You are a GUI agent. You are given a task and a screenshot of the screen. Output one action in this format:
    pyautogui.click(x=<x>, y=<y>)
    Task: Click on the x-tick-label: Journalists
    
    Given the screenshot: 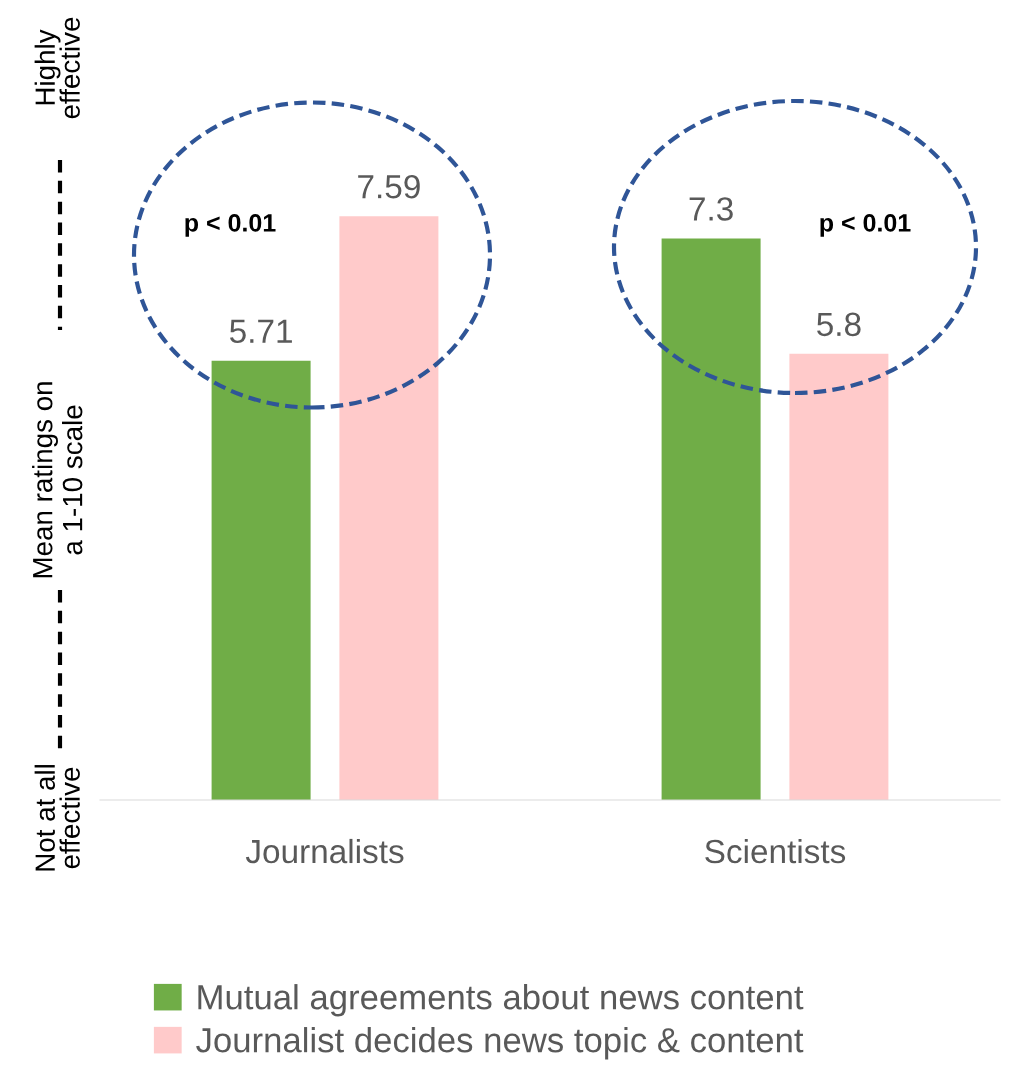 What is the action you would take?
    pyautogui.click(x=324, y=851)
    